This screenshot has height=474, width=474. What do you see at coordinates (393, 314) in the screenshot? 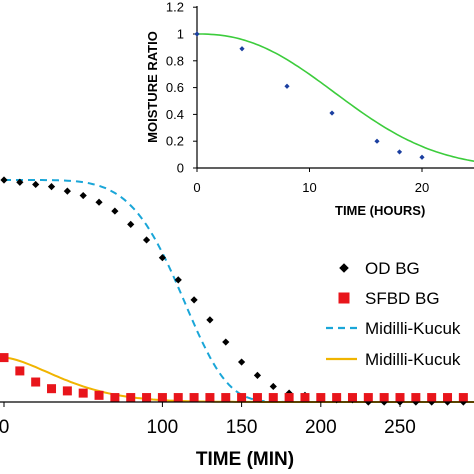
I see `legend: OD BG SFBD BG Midilli-Kucuk Midilli-Kucuk` at bounding box center [393, 314].